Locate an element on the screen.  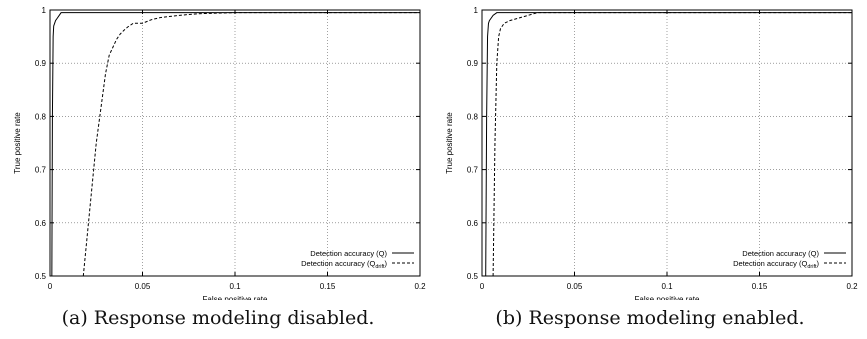
caption-a: (a) Response modeling disabled. is located at coordinates (218, 318).